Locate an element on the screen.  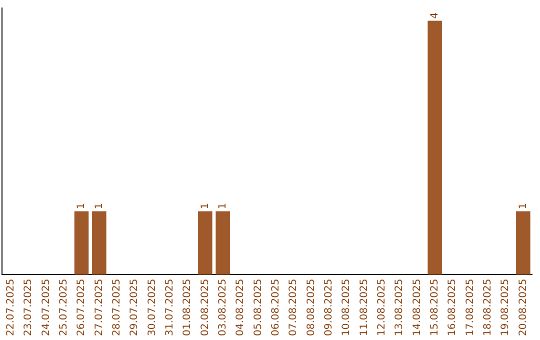
x-tick-label: 25.07.2025 is located at coordinates (64, 307).